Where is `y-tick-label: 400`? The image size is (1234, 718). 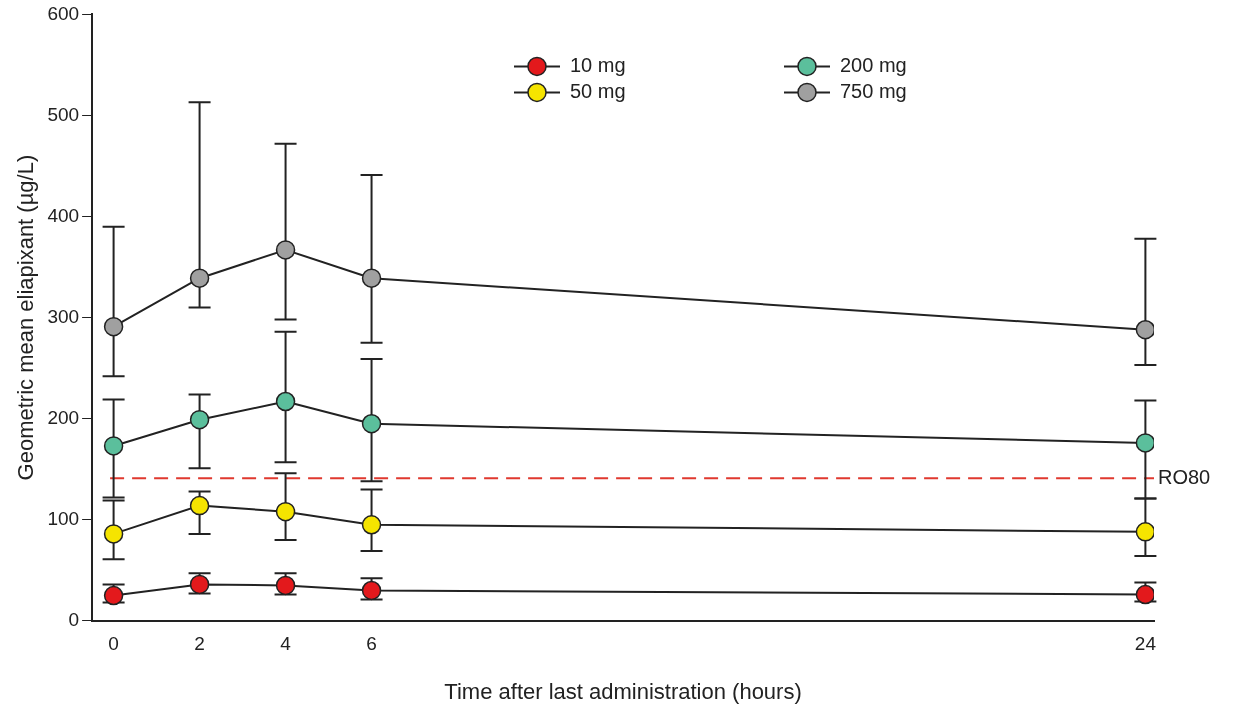
y-tick-label: 400 is located at coordinates (63, 215).